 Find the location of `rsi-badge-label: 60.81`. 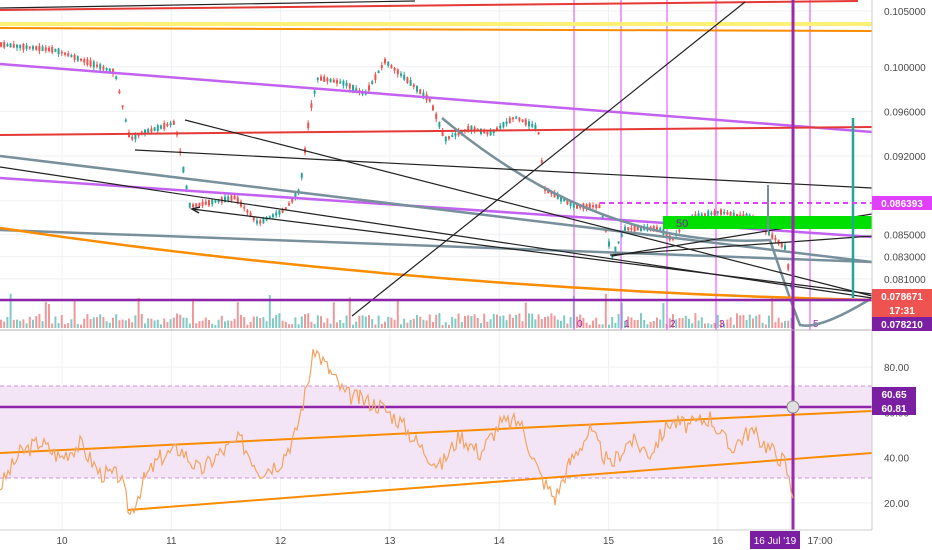

rsi-badge-label: 60.81 is located at coordinates (893, 409).